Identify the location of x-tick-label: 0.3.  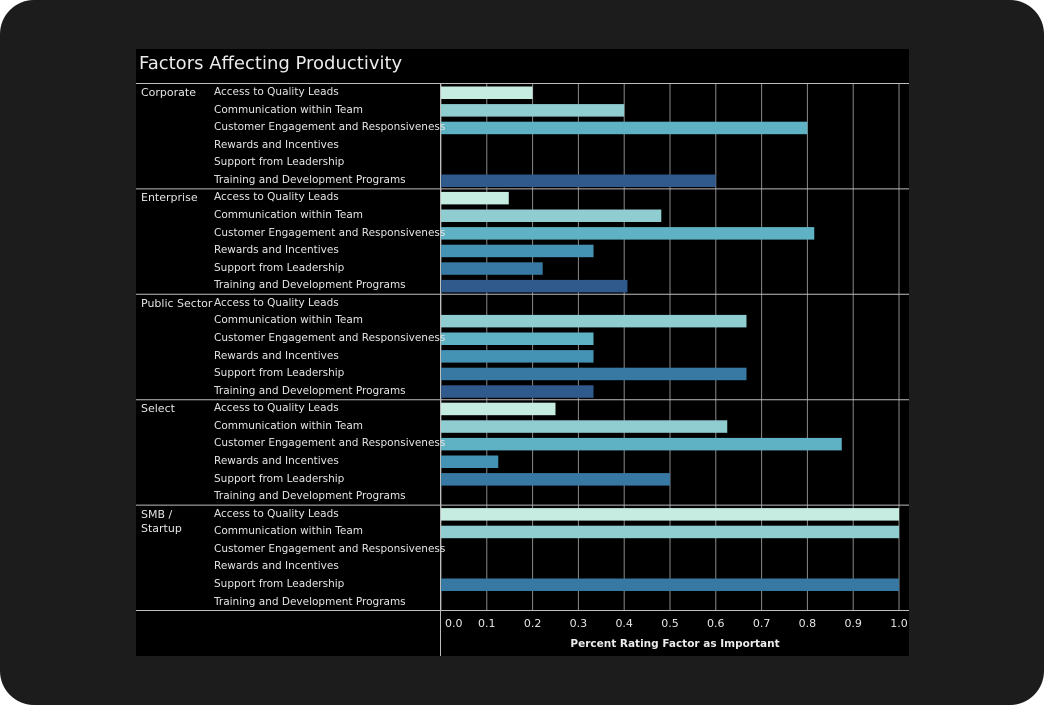
(579, 623).